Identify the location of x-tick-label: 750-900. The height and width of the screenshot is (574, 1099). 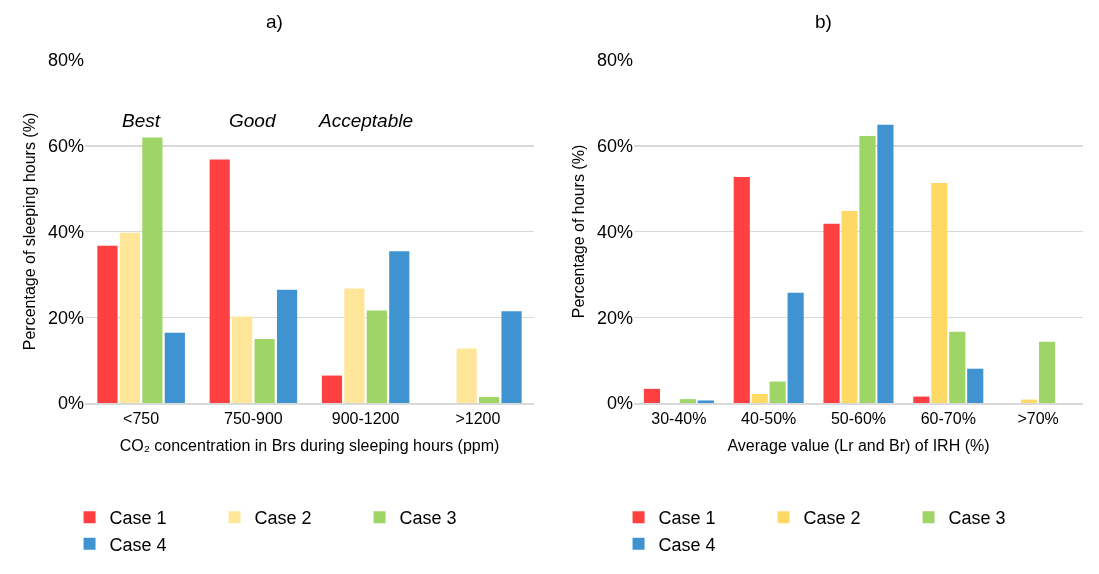
(253, 419).